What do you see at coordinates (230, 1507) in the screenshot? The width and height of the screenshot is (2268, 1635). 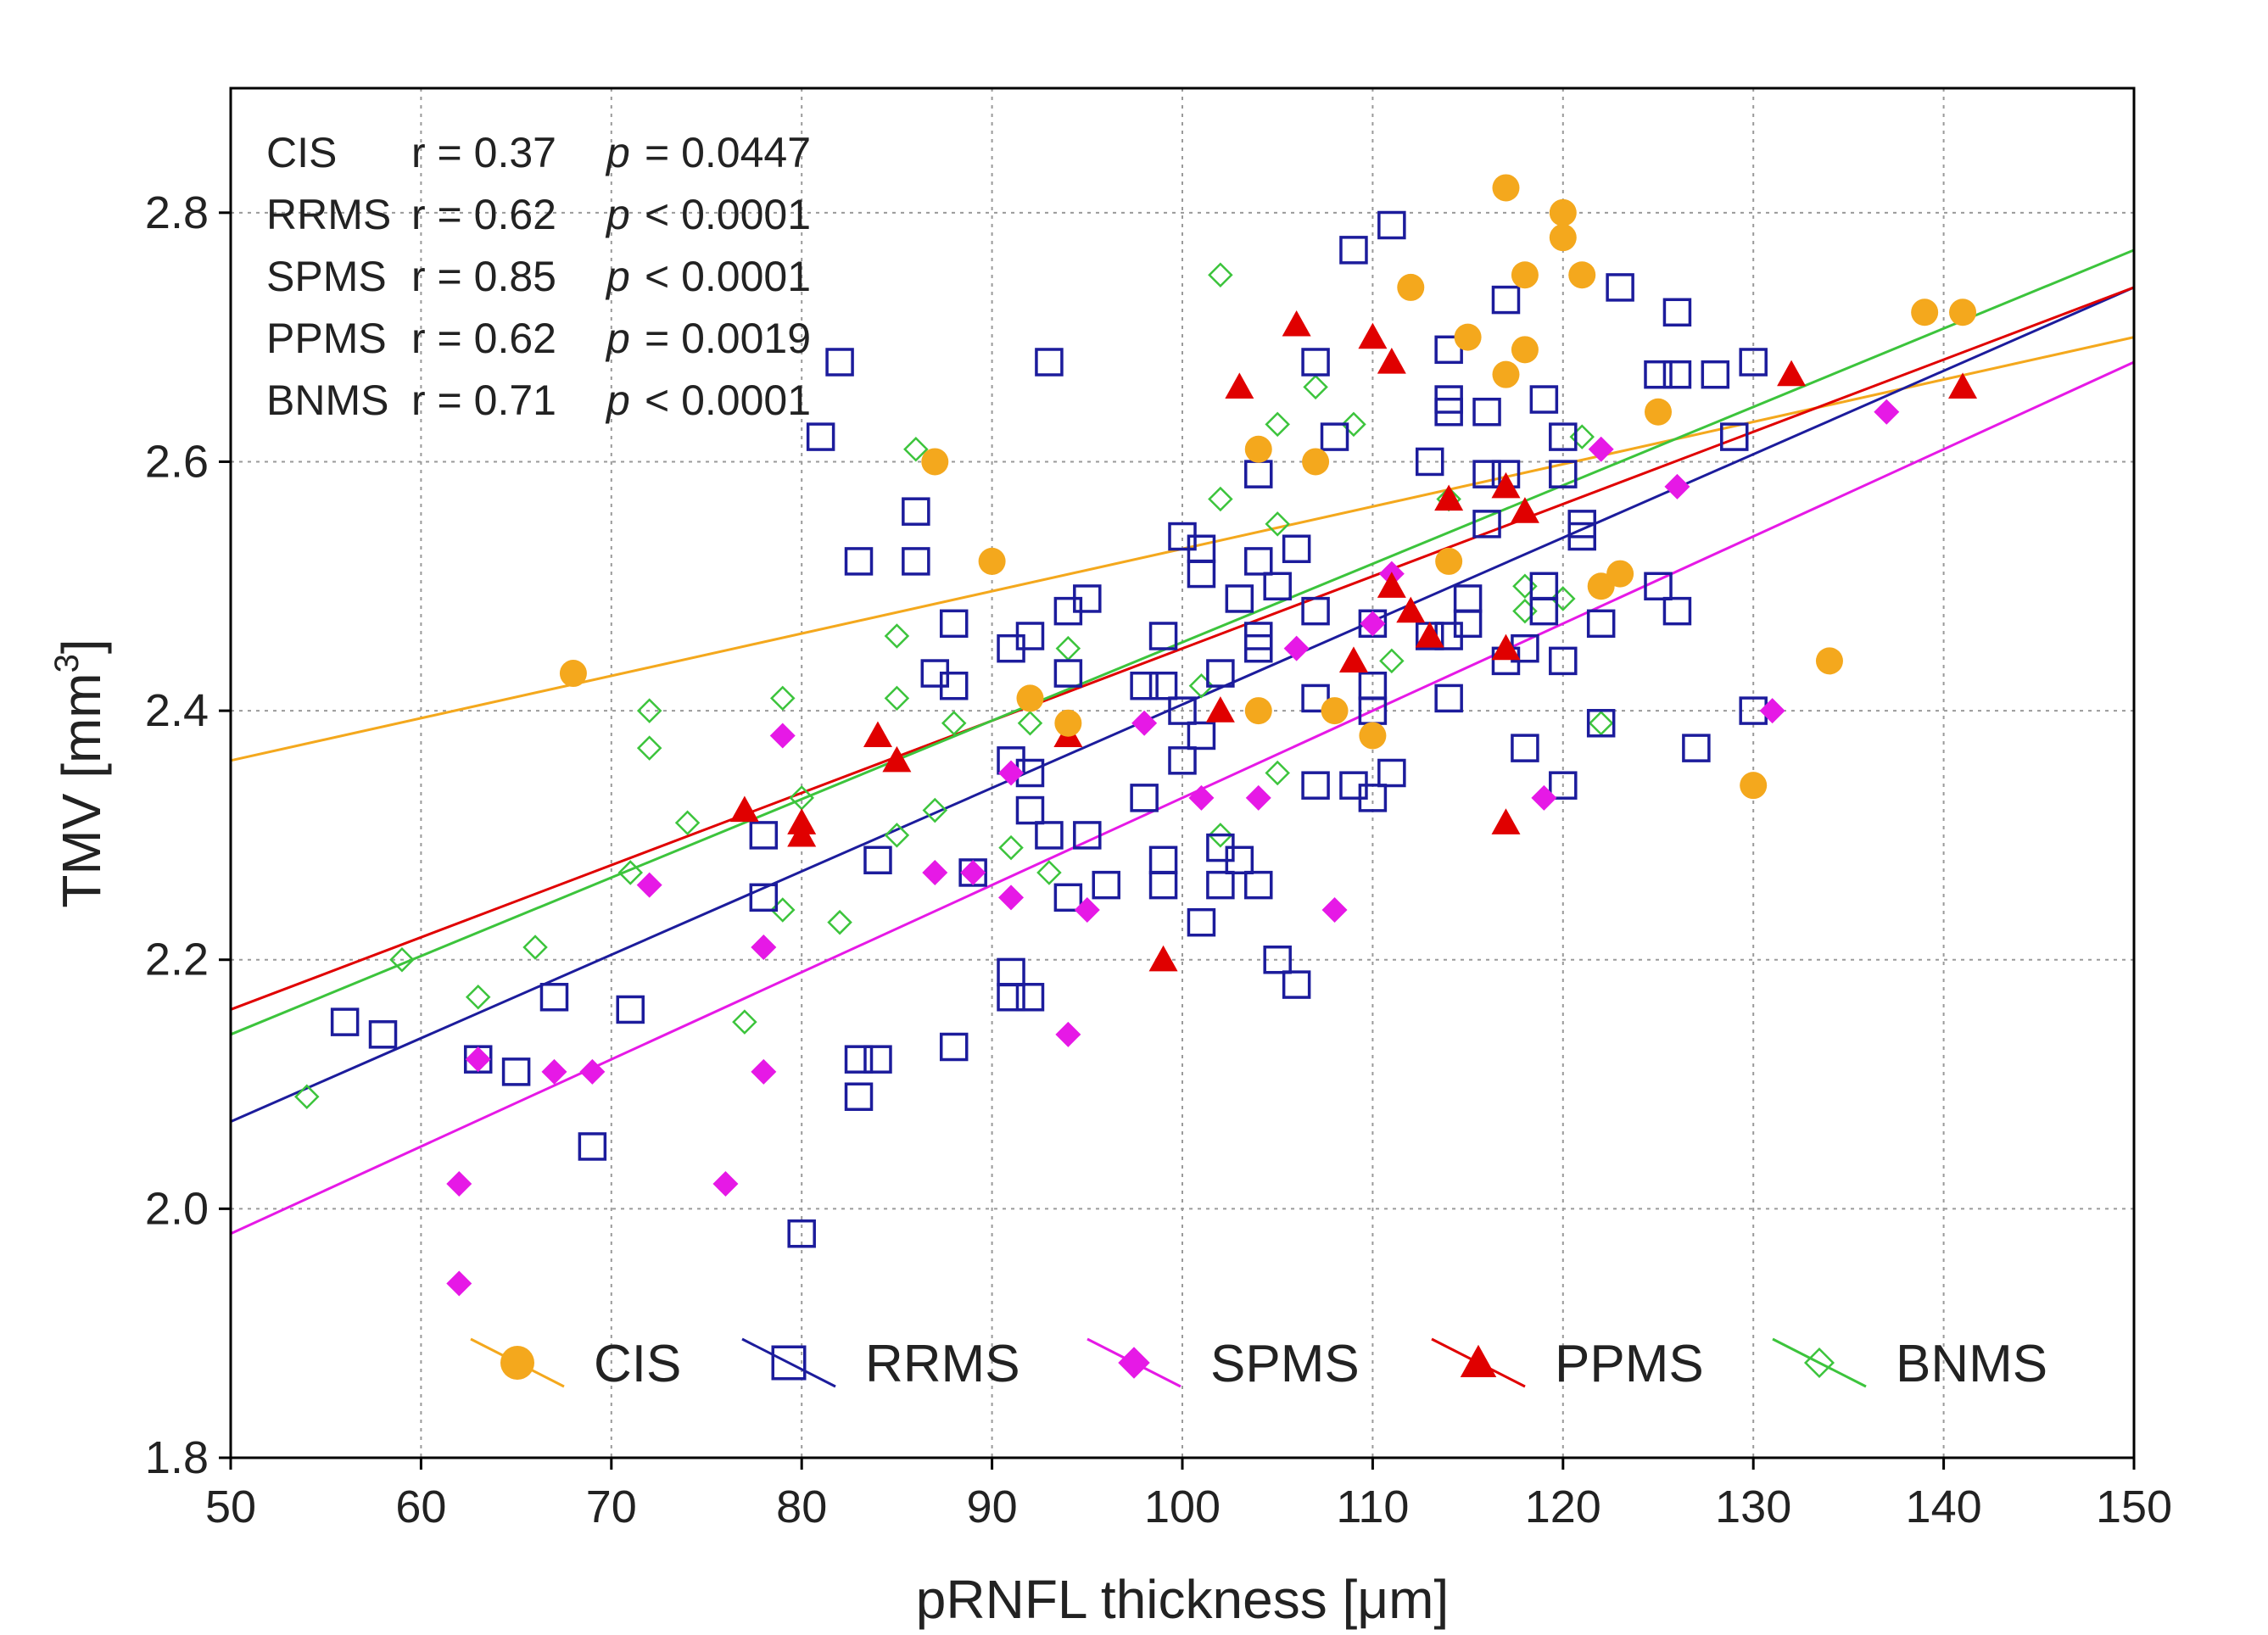 I see `x-tick-label: 50` at bounding box center [230, 1507].